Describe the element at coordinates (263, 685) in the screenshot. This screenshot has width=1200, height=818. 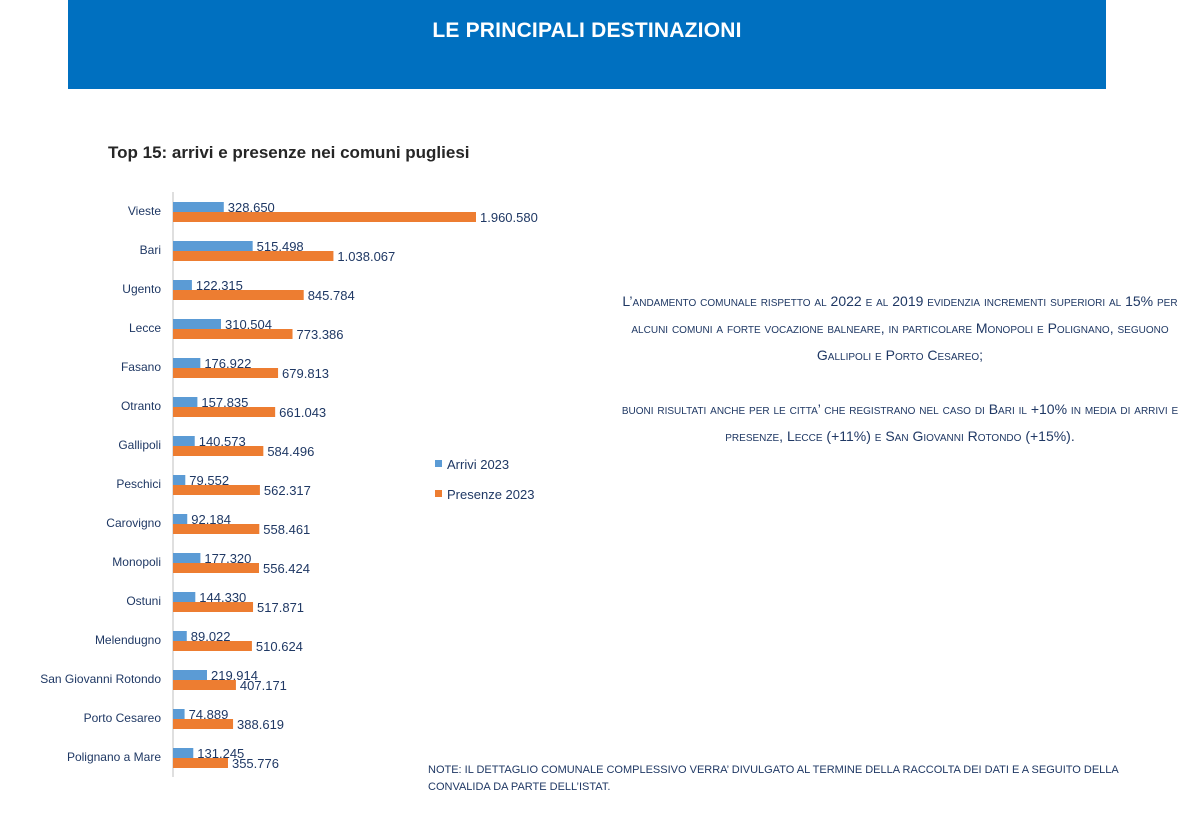
I see `presenze-value-label: 407.171` at that location.